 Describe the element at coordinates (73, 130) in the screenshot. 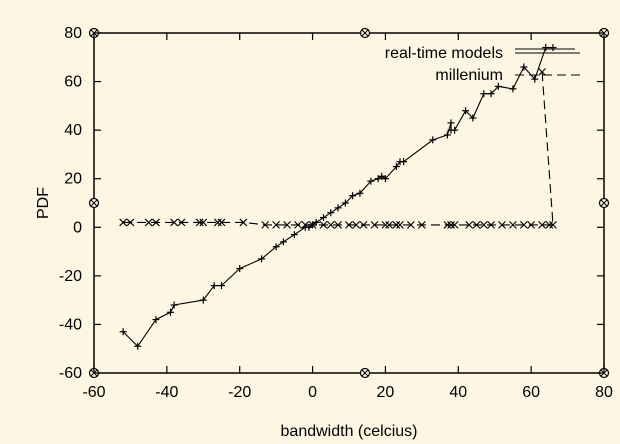

I see `y-tick-label: 40` at that location.